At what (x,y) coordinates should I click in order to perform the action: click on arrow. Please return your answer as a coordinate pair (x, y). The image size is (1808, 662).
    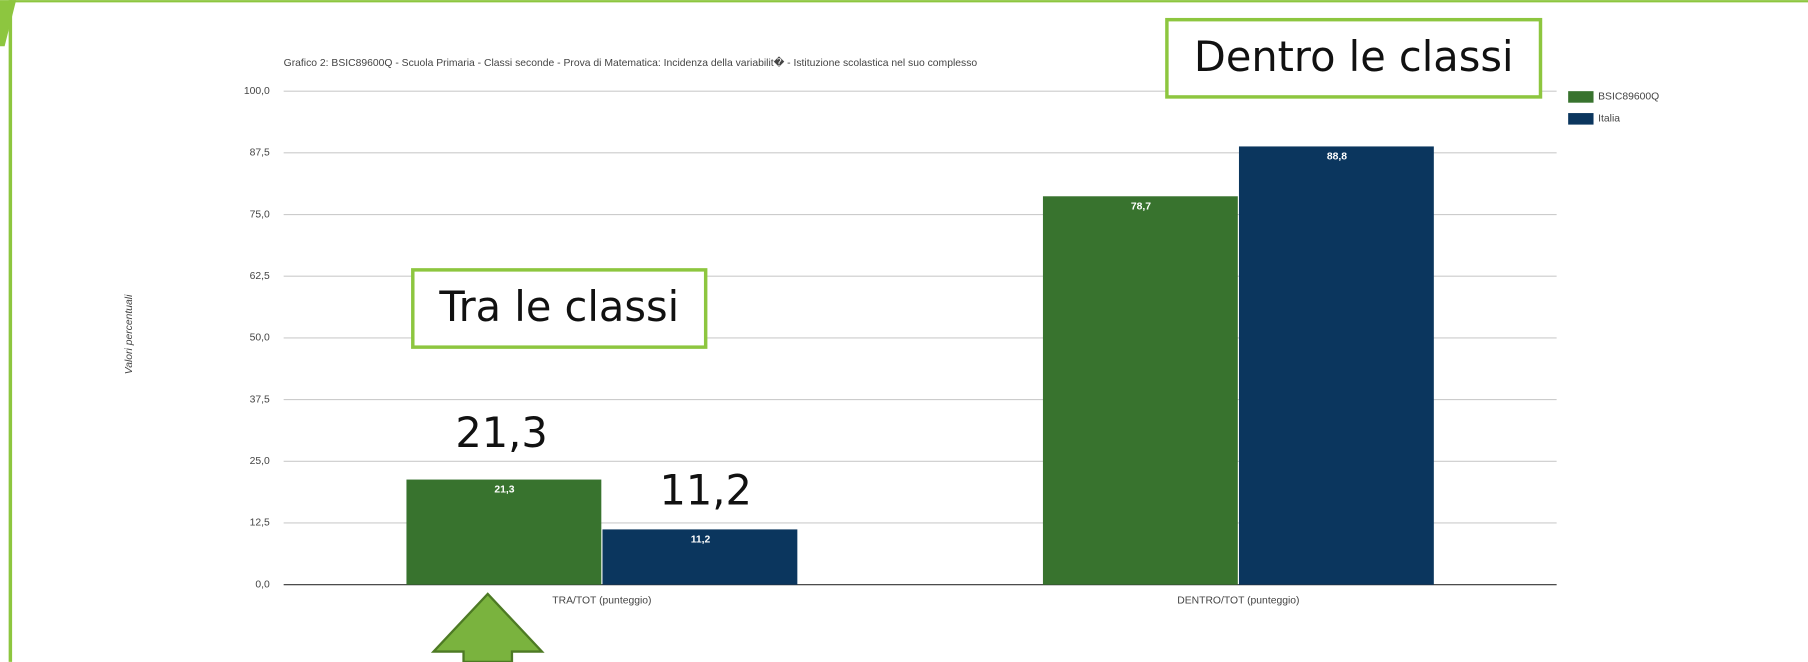
    Looking at the image, I should click on (487, 627).